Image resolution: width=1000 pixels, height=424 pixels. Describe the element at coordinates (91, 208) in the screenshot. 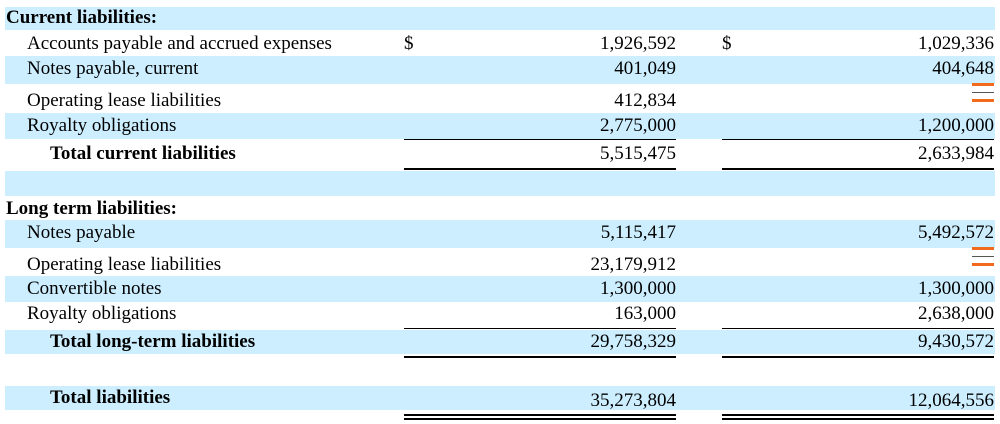

I see `section-header-longterm: Long term liabilities:` at that location.